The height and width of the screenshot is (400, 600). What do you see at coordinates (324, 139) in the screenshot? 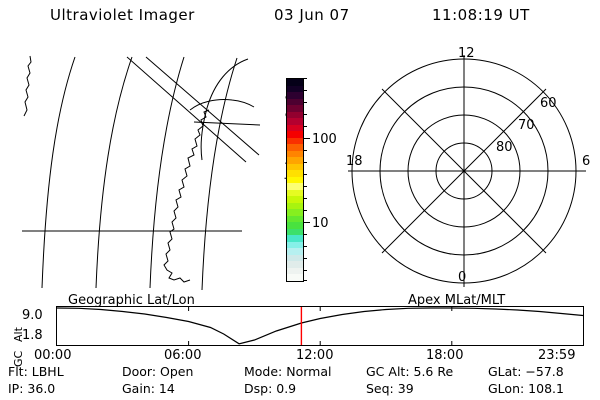
I see `colorbar-label-100: 100` at bounding box center [324, 139].